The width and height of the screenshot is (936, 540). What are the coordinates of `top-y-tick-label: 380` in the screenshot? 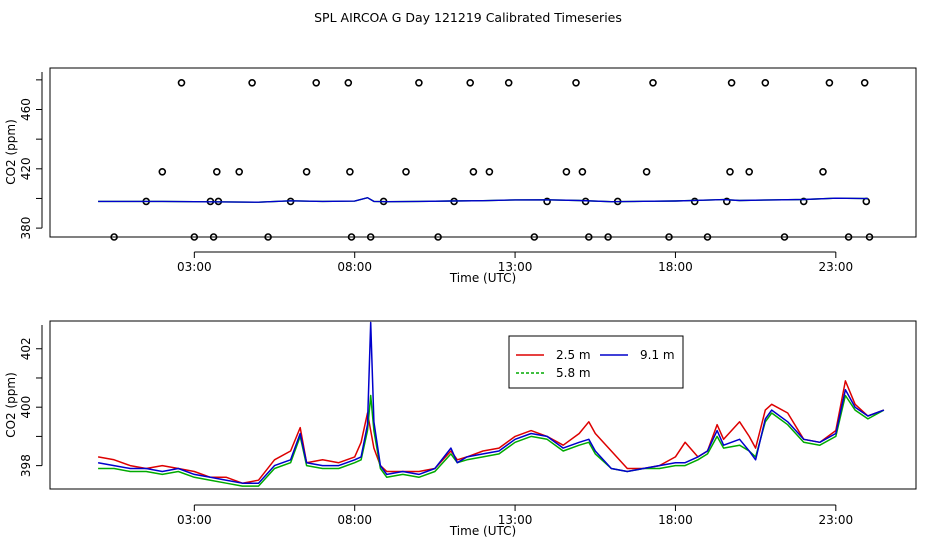 It's located at (26, 228).